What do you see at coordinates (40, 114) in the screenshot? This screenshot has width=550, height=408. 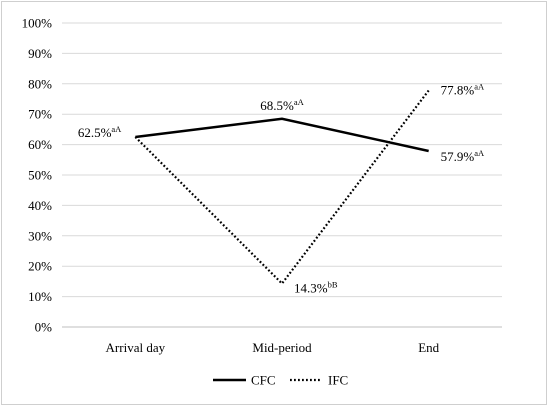 I see `y-tick-label: 70%` at bounding box center [40, 114].